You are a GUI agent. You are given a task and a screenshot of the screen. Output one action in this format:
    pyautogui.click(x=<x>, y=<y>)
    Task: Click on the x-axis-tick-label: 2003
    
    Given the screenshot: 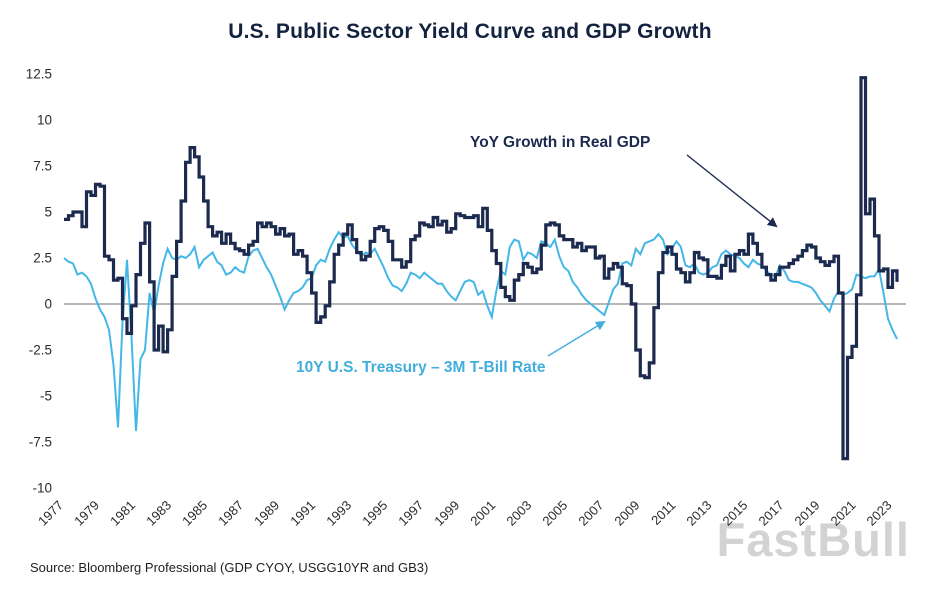 What is the action you would take?
    pyautogui.click(x=518, y=513)
    